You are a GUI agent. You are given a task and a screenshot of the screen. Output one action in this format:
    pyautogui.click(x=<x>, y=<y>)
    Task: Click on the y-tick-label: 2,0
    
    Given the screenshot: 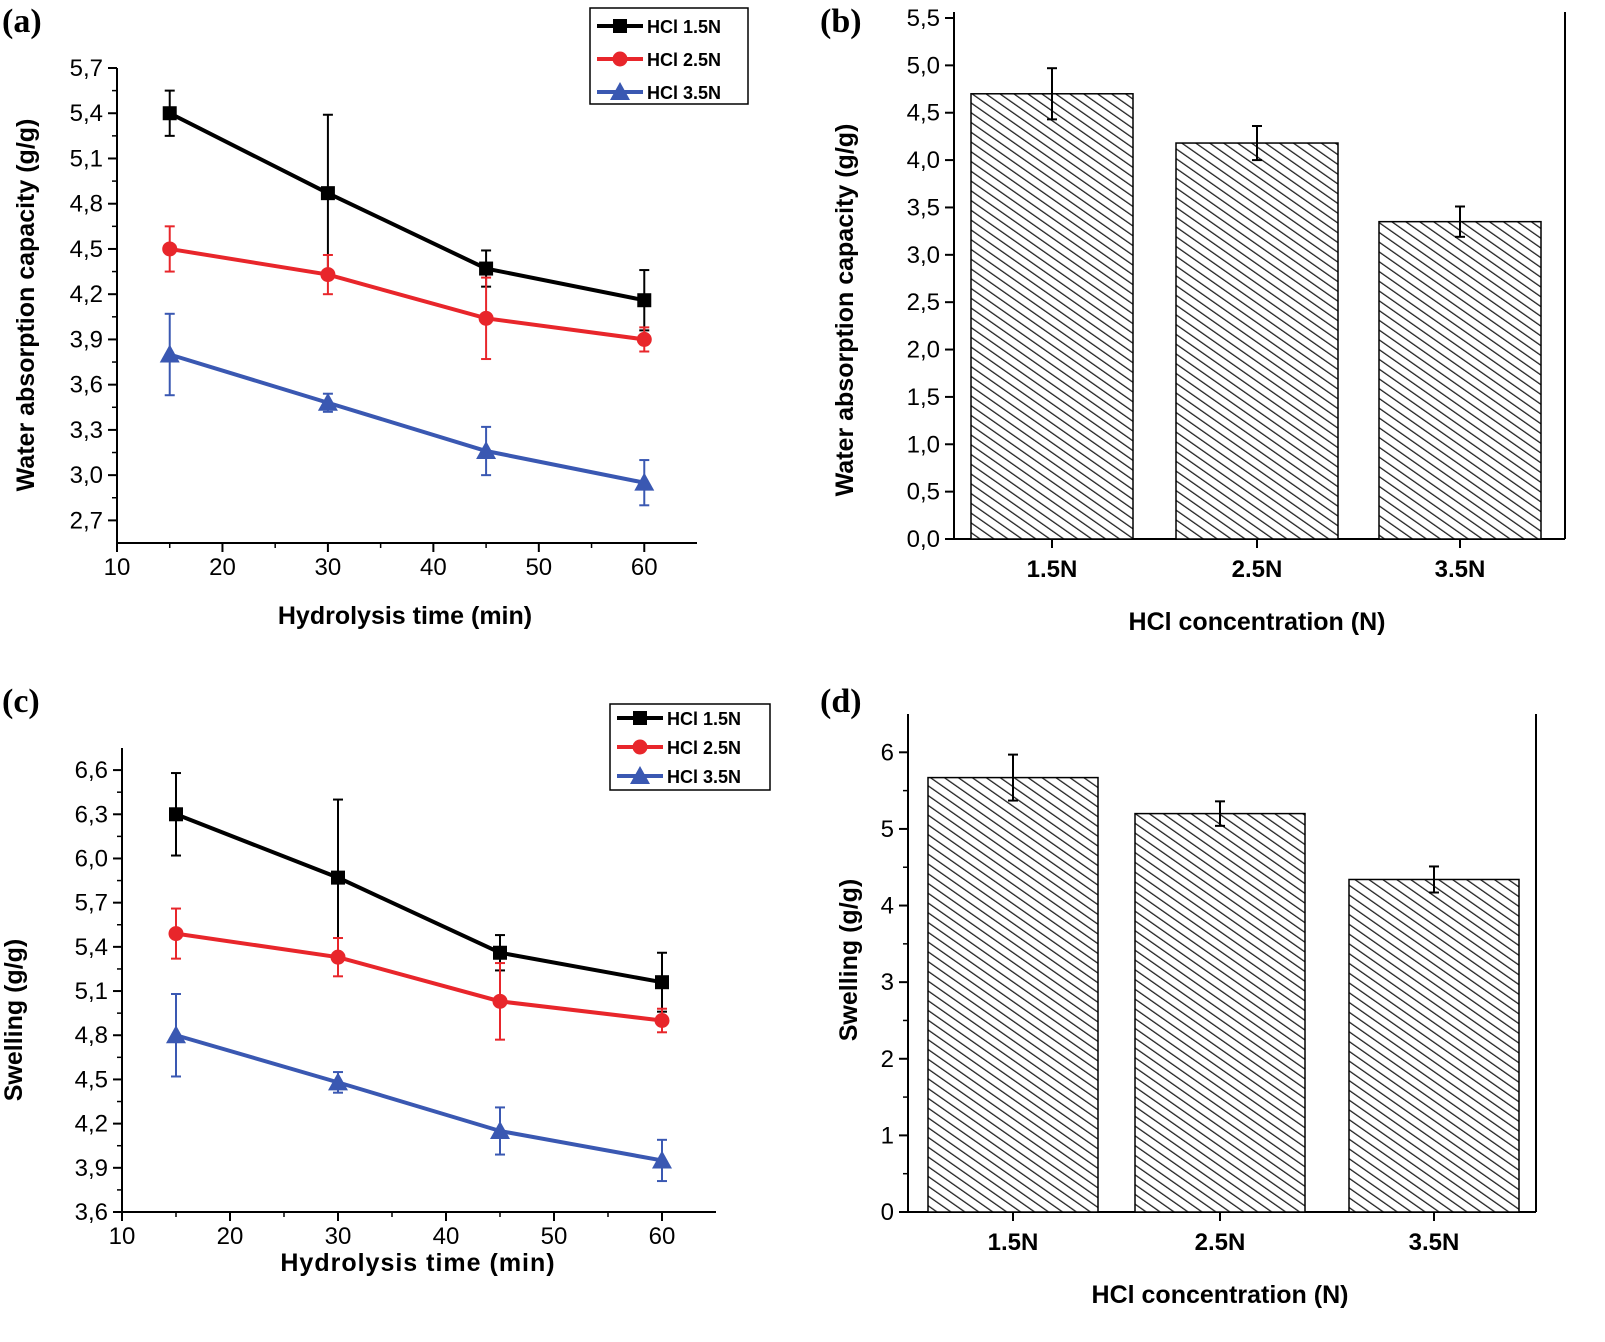 What is the action you would take?
    pyautogui.click(x=923, y=350)
    